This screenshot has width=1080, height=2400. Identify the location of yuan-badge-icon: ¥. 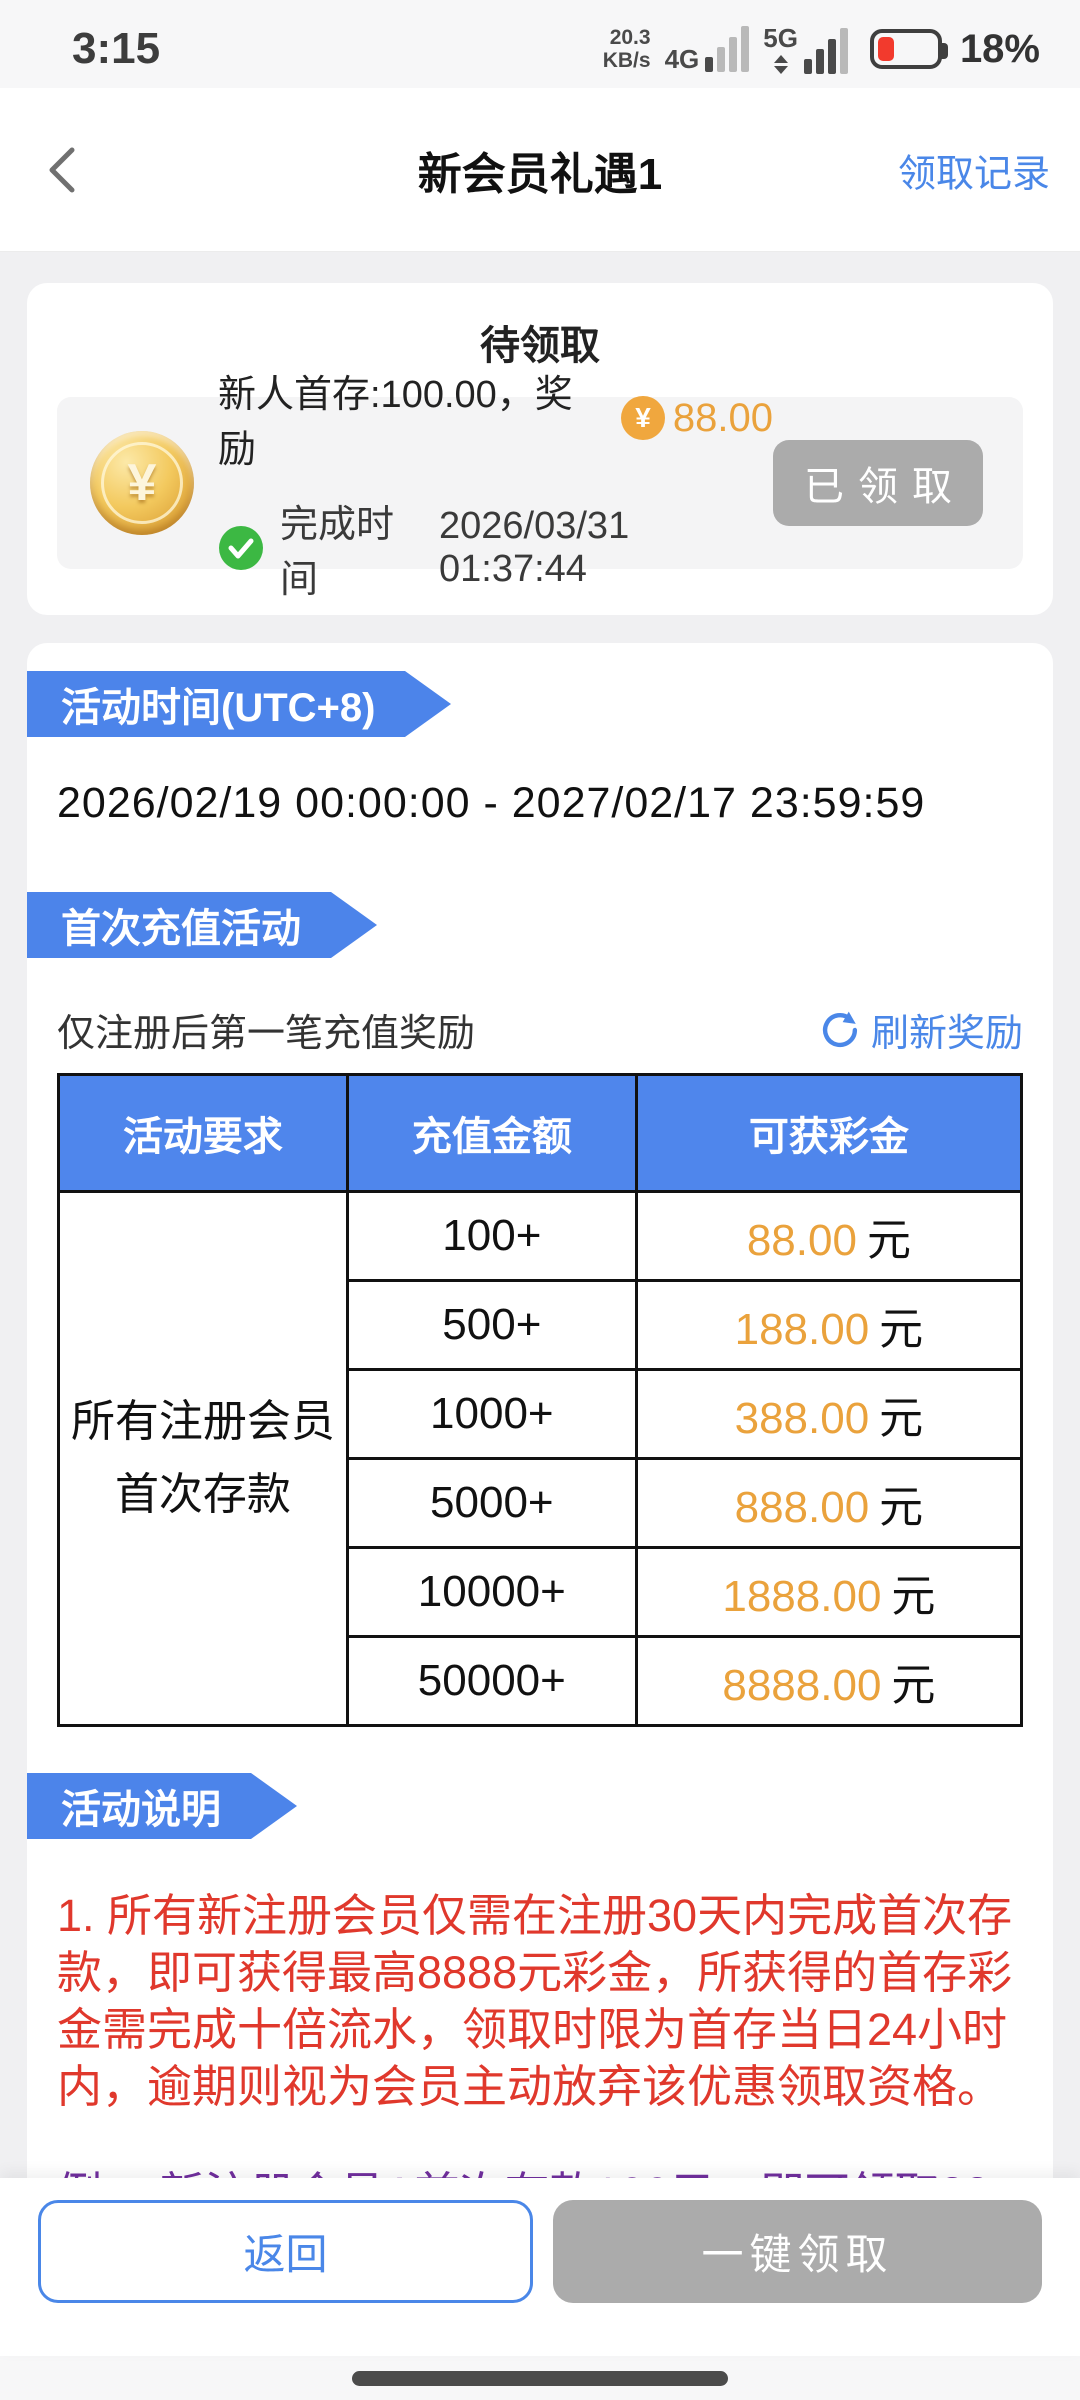
(643, 418).